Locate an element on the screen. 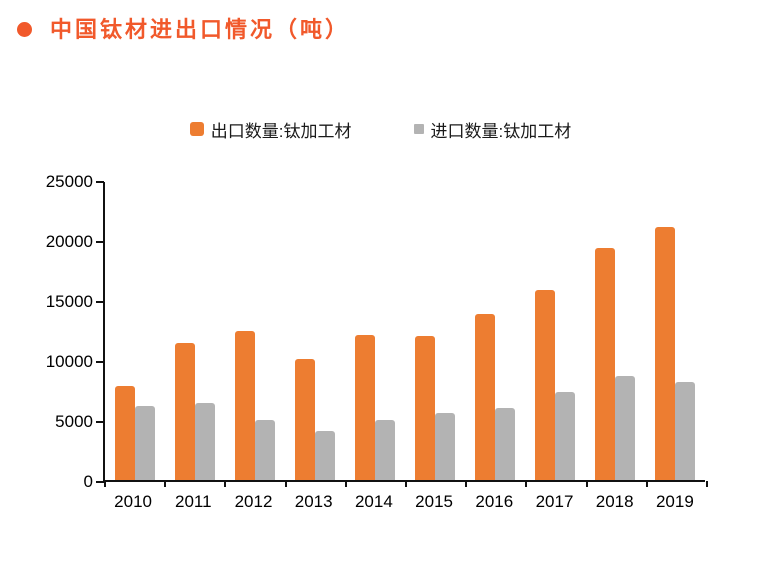 The height and width of the screenshot is (566, 761). x-axis-label-2015: 2015 is located at coordinates (434, 501).